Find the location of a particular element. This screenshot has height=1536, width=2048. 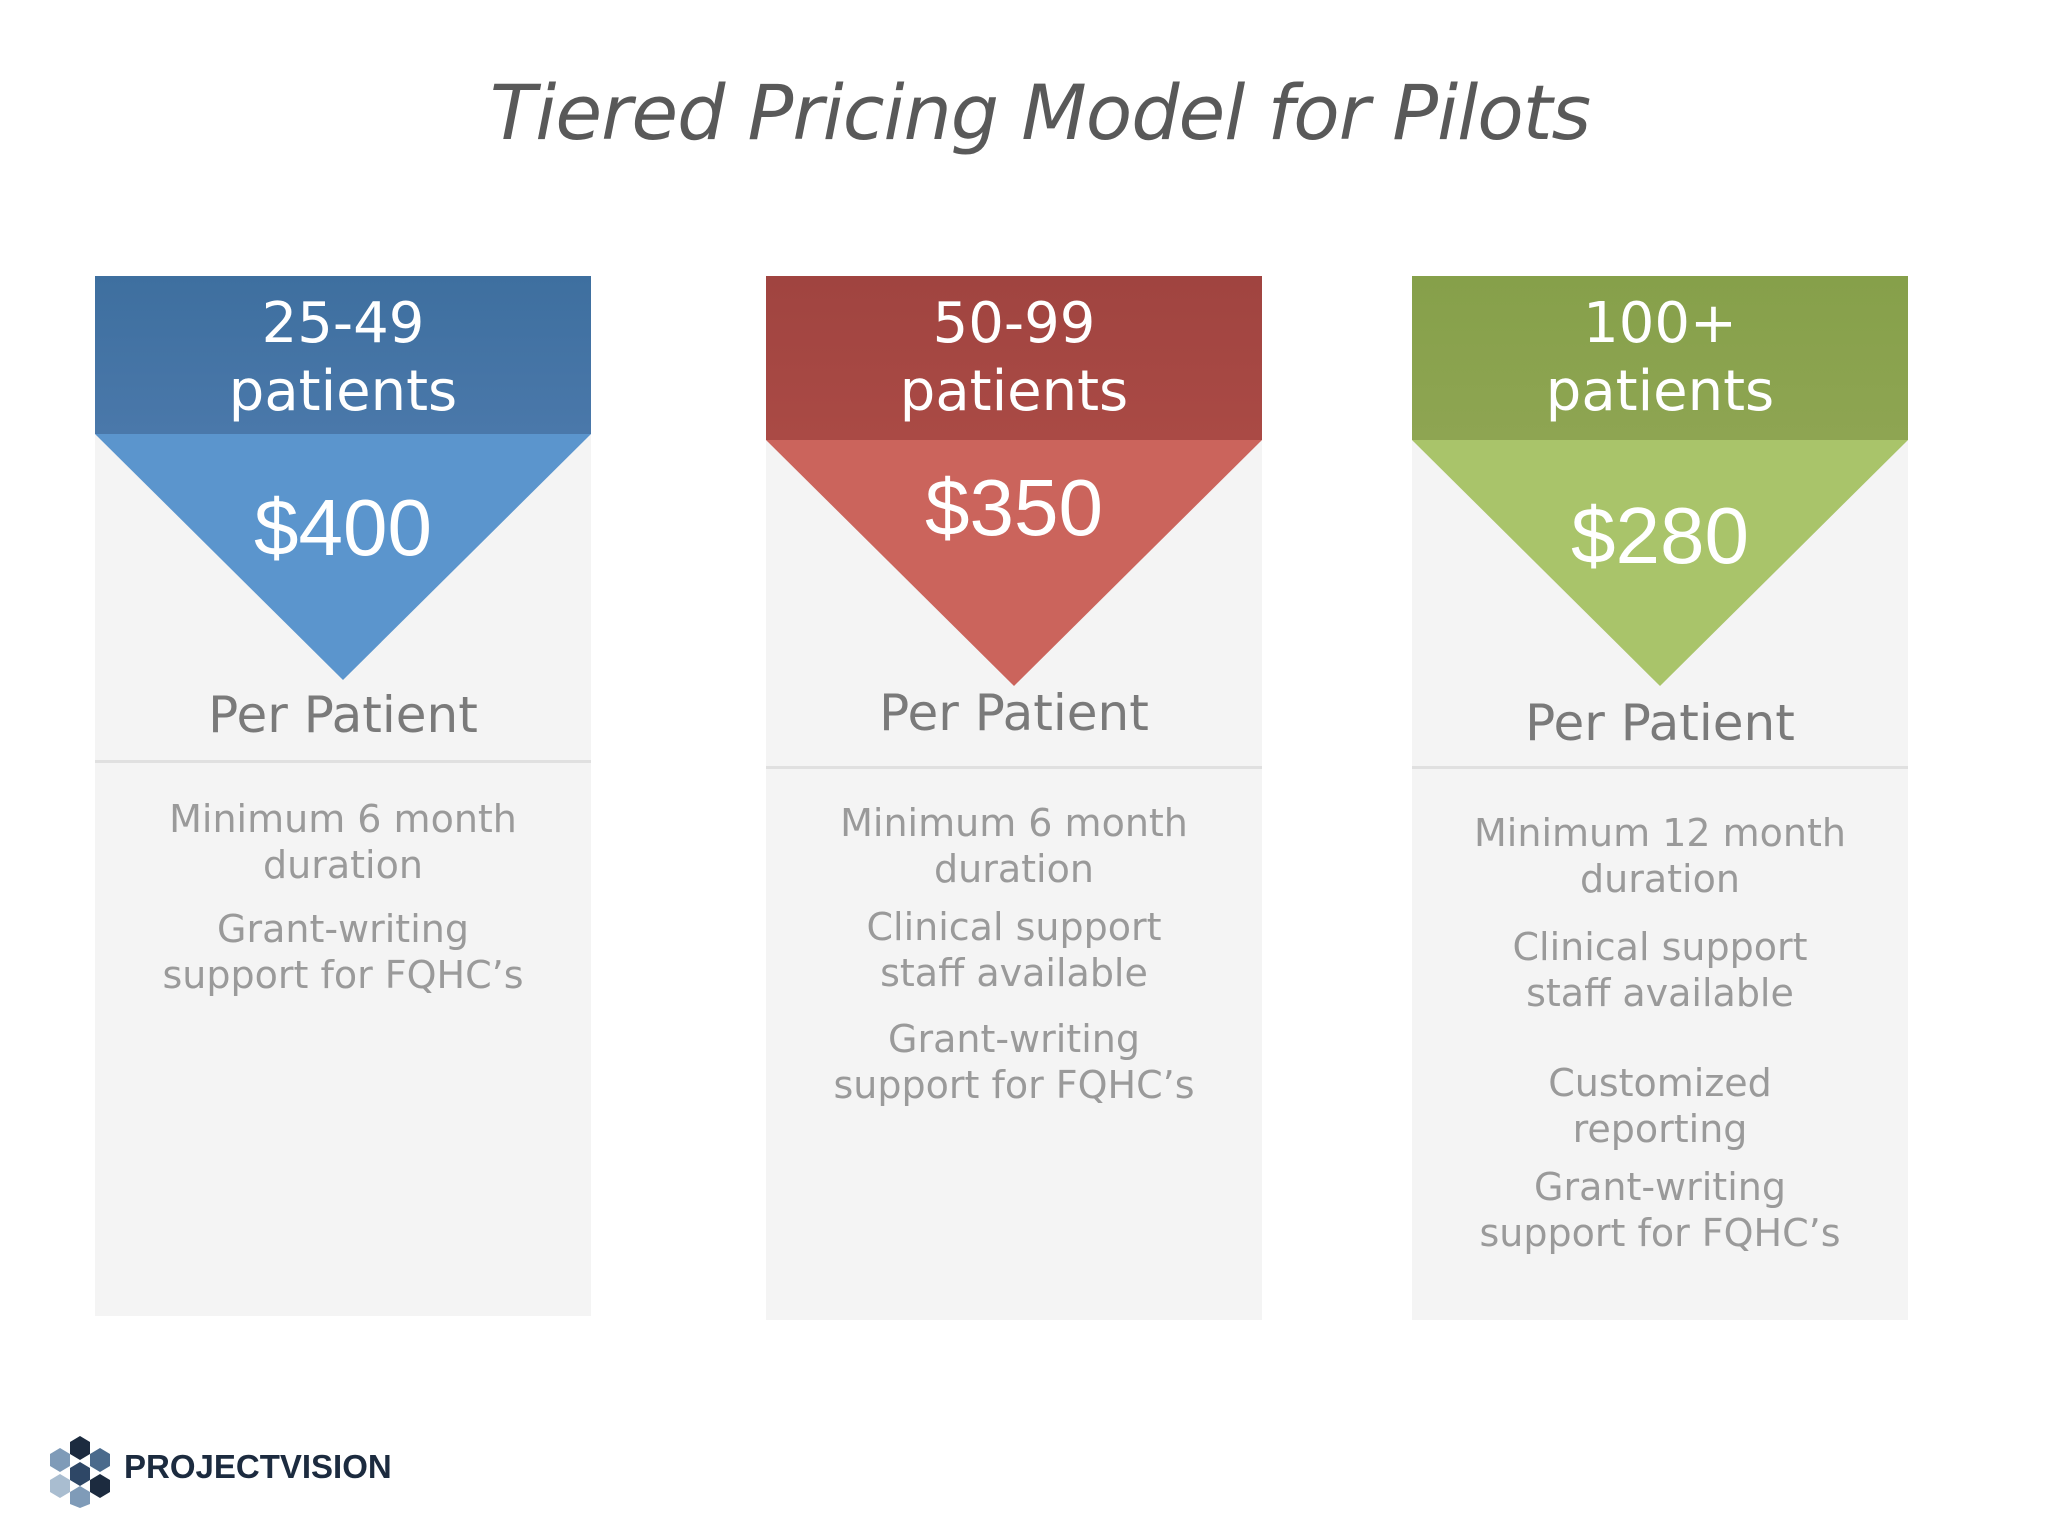

feature-item: Customized reporting is located at coordinates (1660, 1106).